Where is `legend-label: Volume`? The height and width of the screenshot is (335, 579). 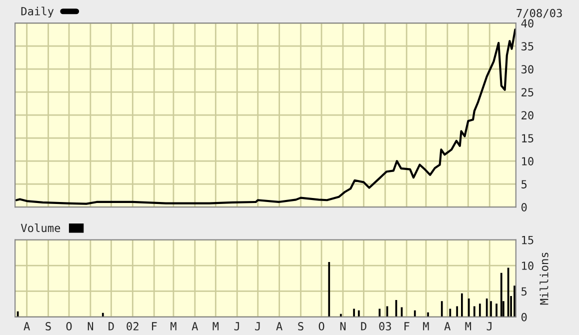
legend-label: Volume is located at coordinates (40, 227).